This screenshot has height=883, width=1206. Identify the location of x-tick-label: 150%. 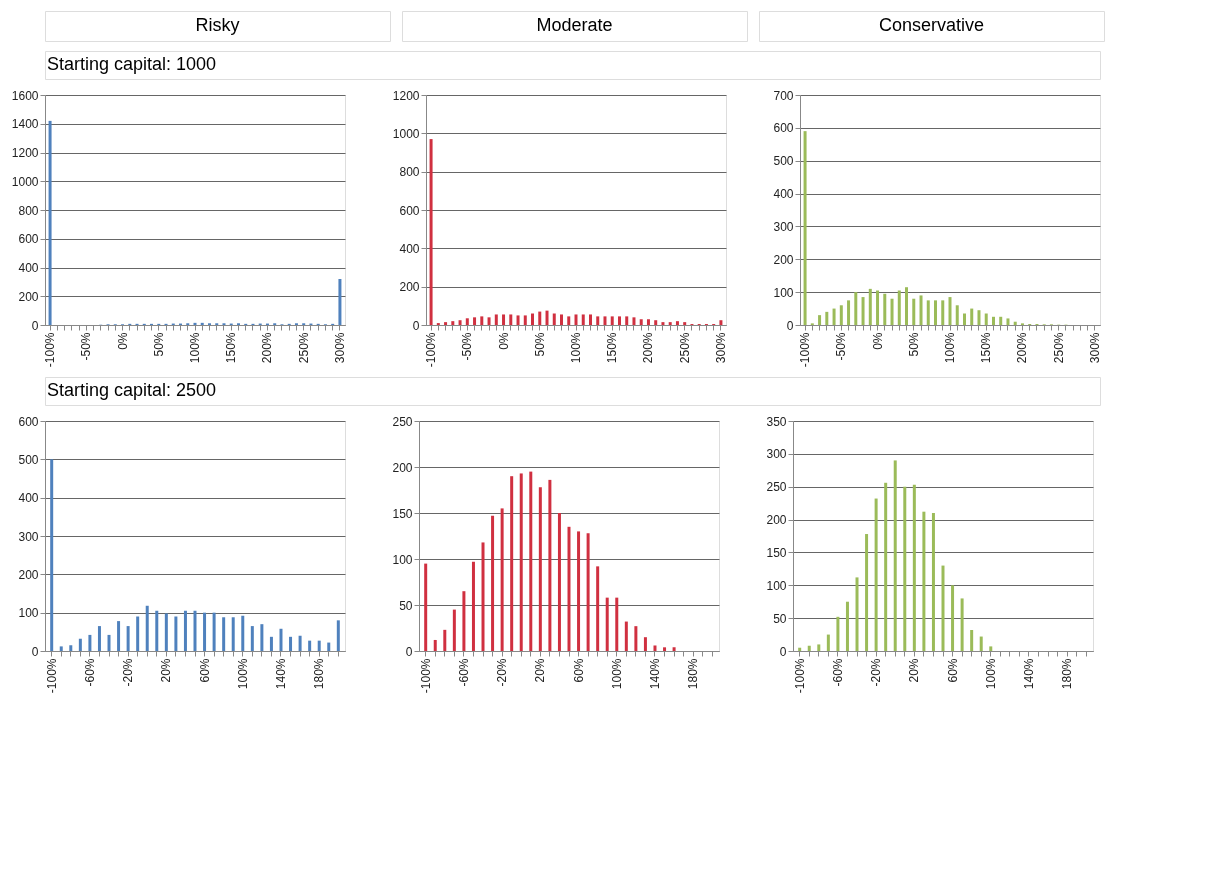
(986, 348).